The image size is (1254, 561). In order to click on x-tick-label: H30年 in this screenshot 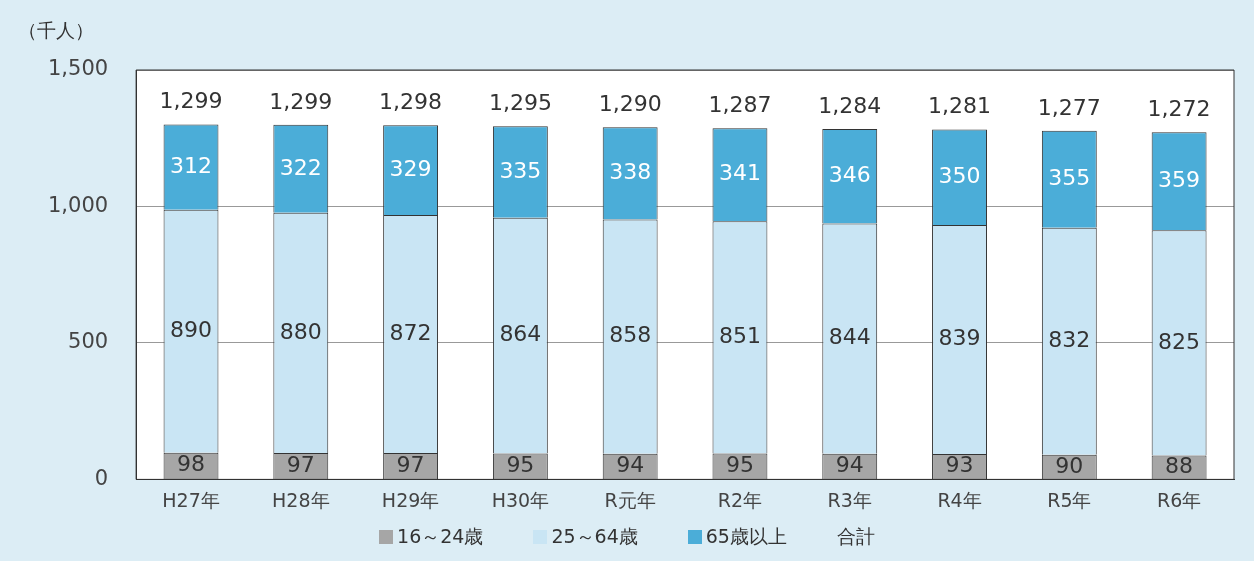, I will do `click(520, 499)`.